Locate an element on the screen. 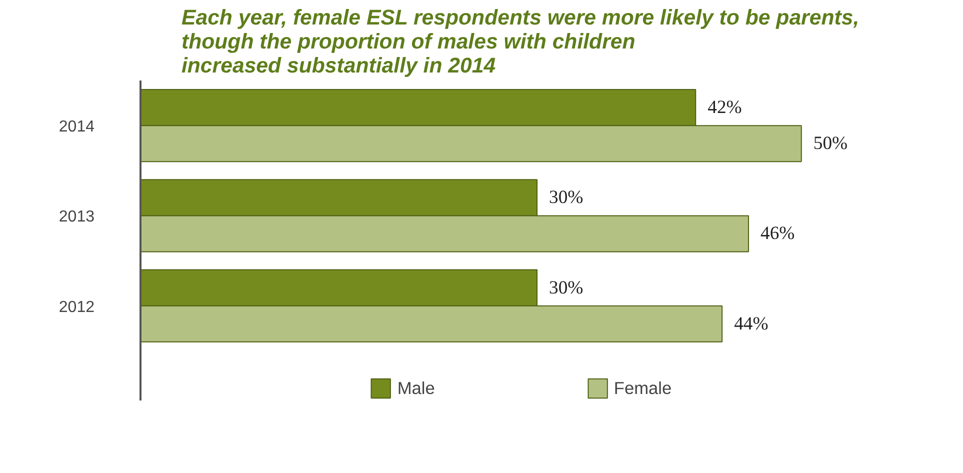 The width and height of the screenshot is (963, 473). y-tick-label: 2014 is located at coordinates (76, 127).